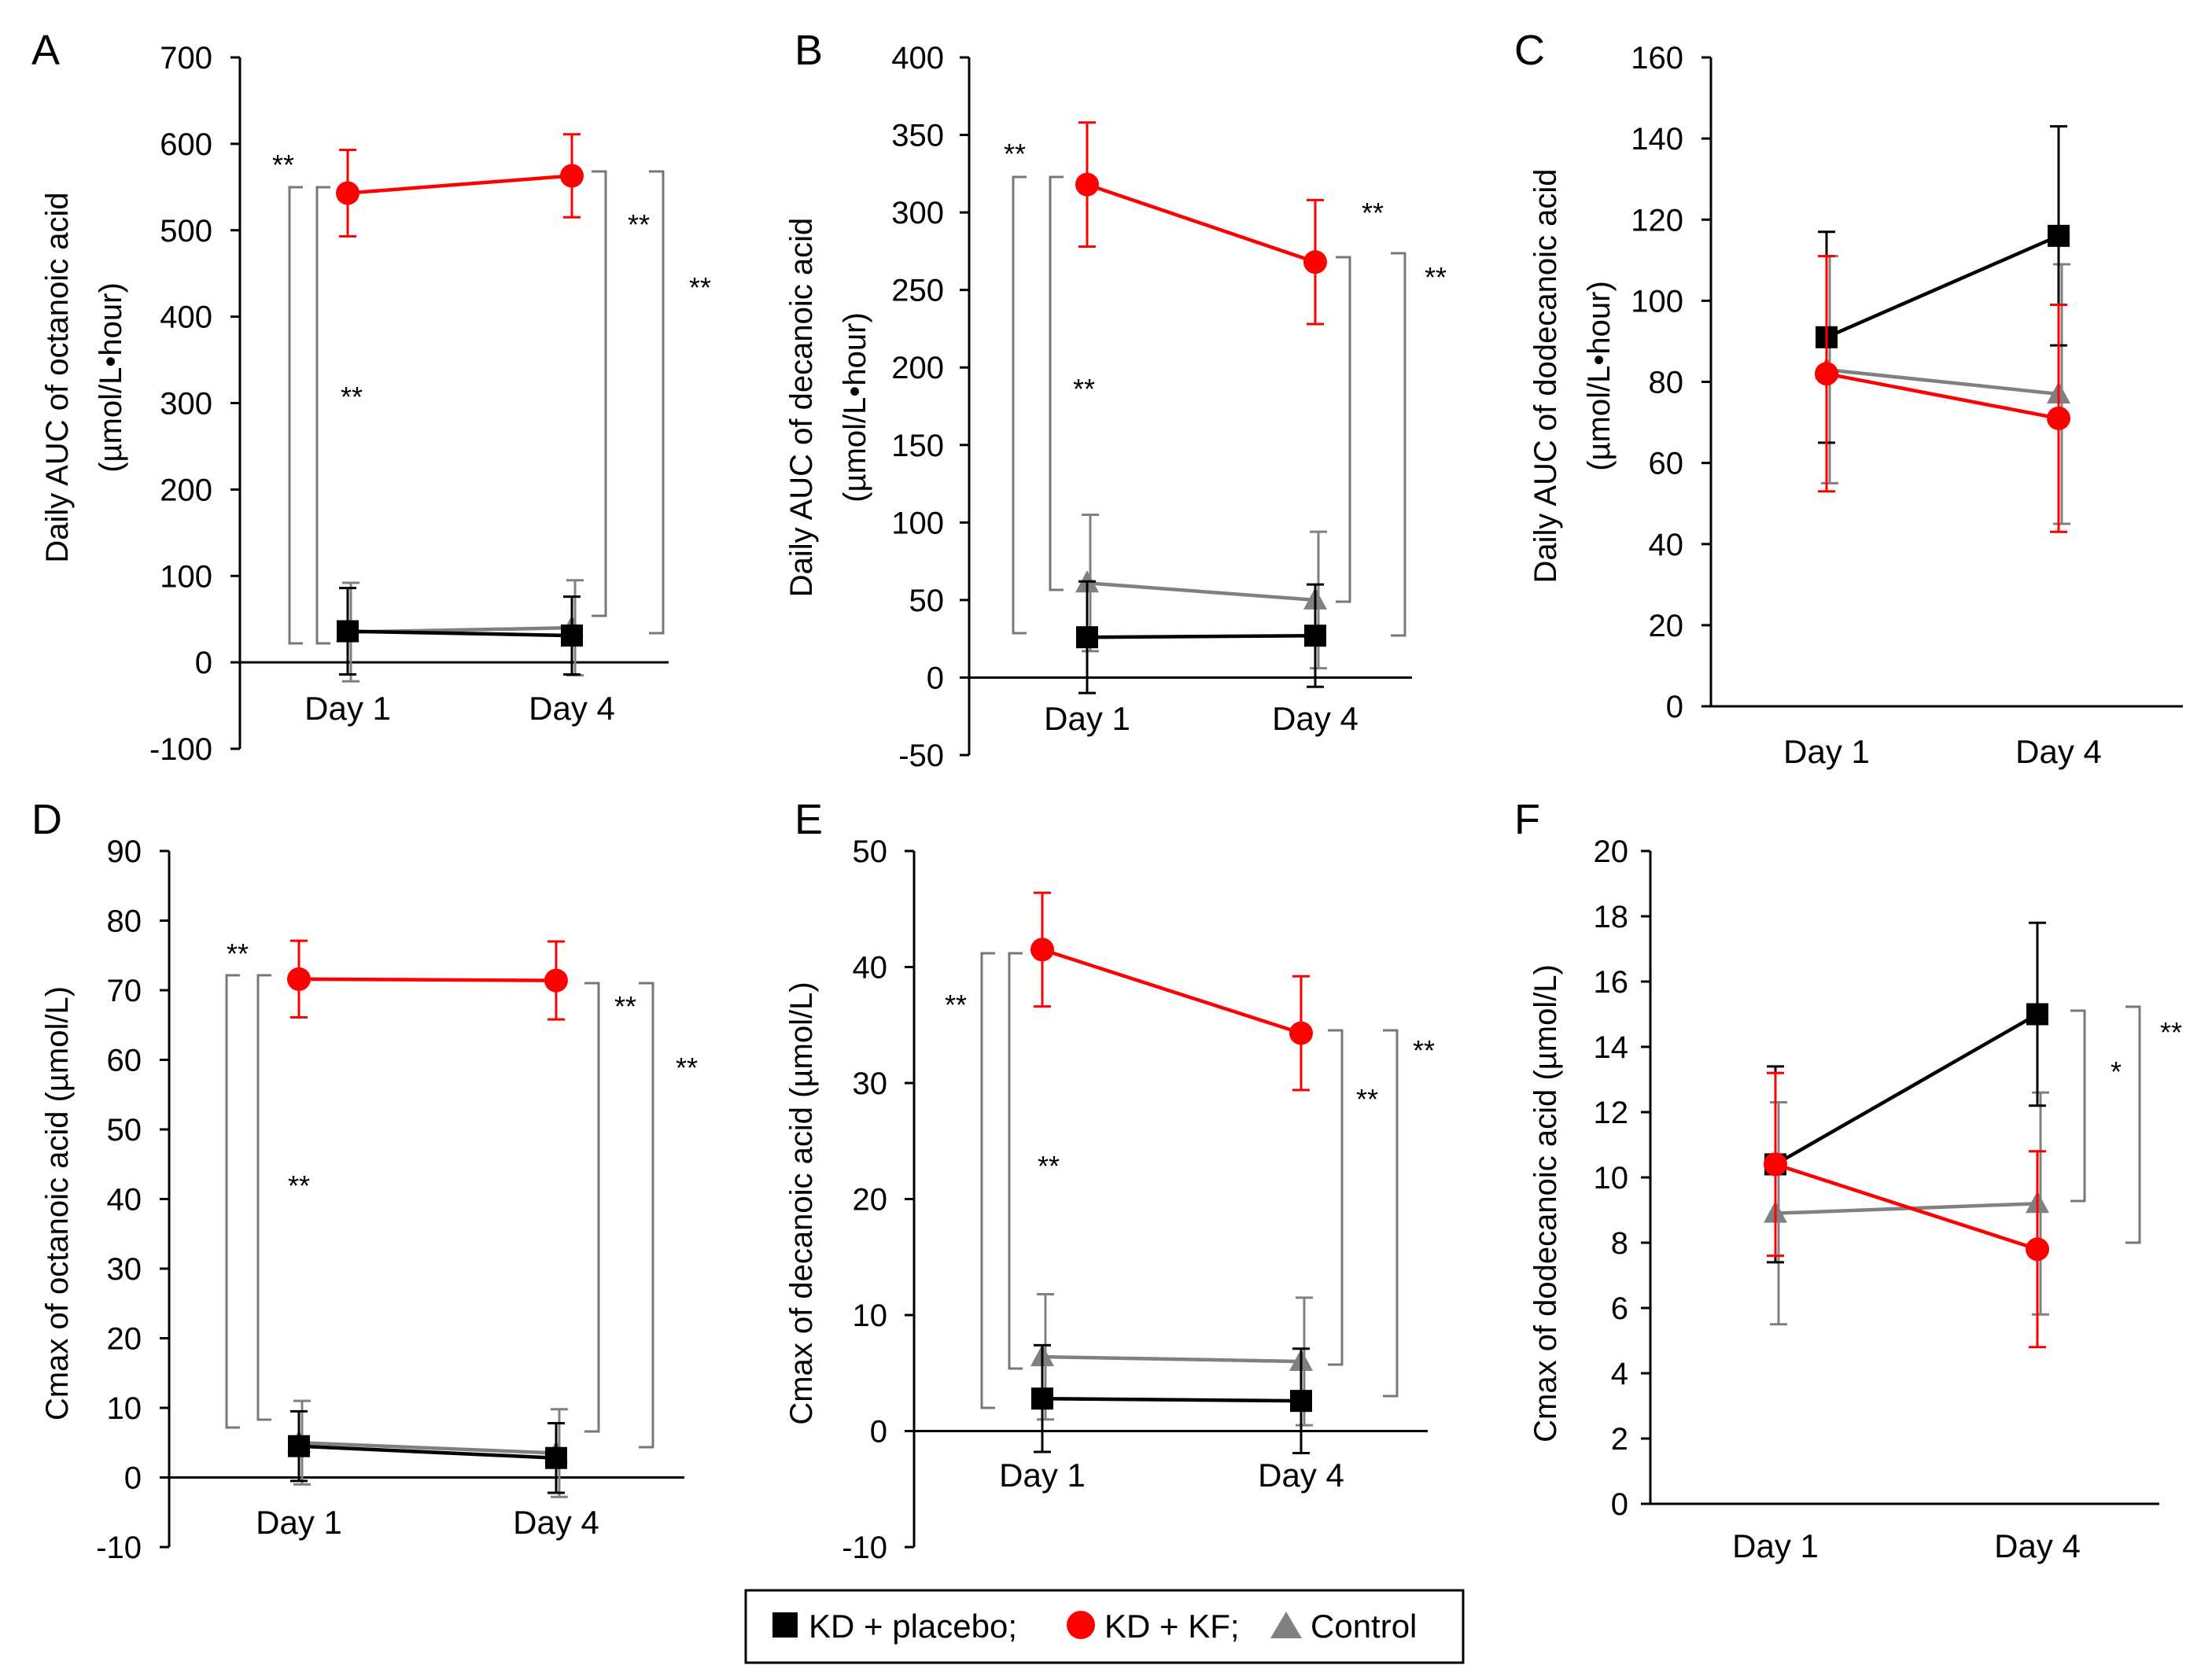 The width and height of the screenshot is (2212, 1680). Describe the element at coordinates (1611, 917) in the screenshot. I see `y-tick-label: 18` at that location.